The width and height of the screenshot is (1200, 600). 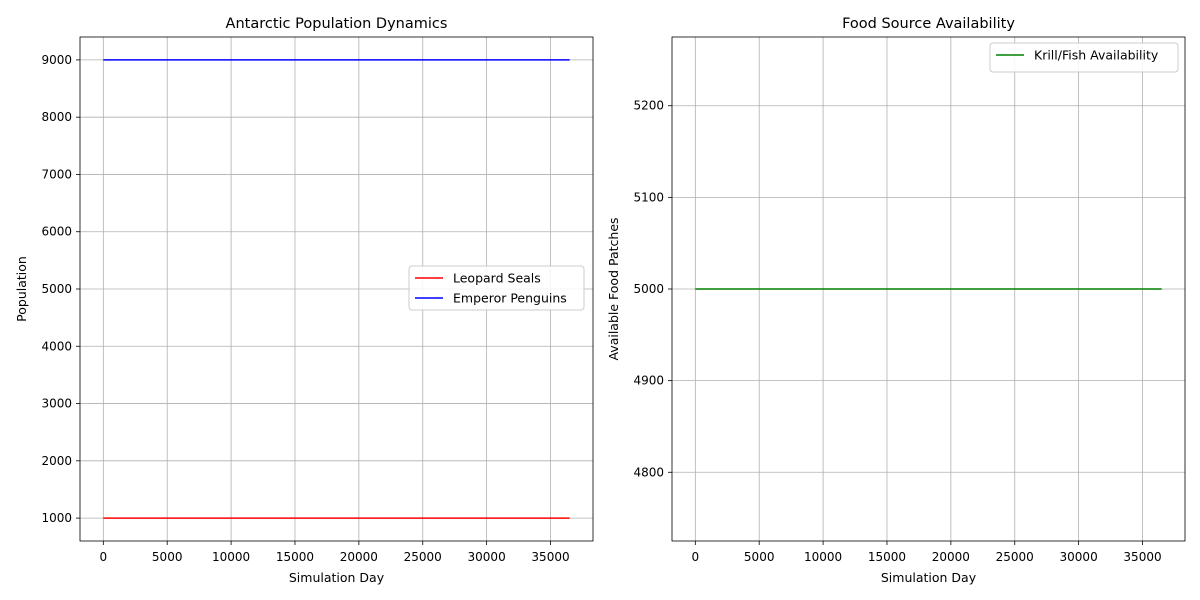 I want to click on y-tick-label: 2000, so click(x=56, y=461).